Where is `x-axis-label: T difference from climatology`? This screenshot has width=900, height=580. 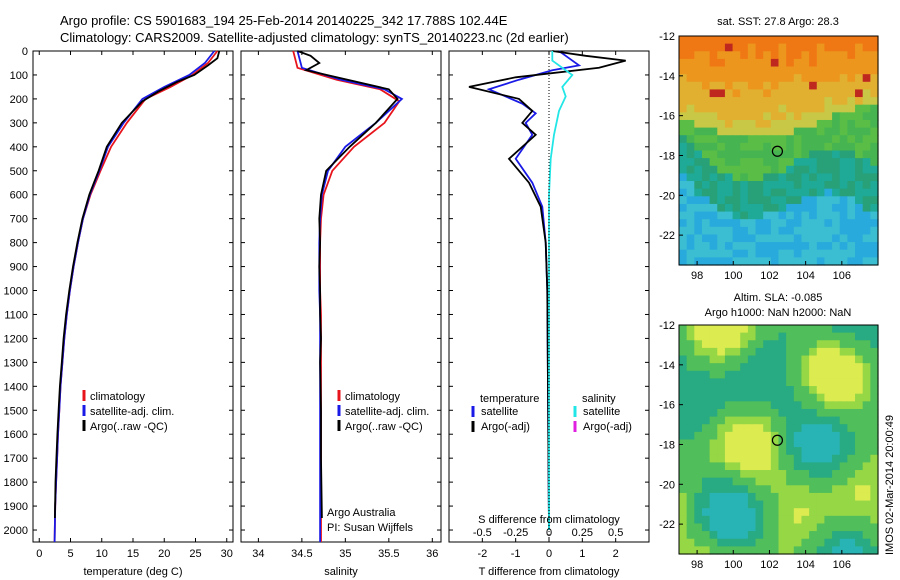 x-axis-label: T difference from climatology is located at coordinates (549, 572).